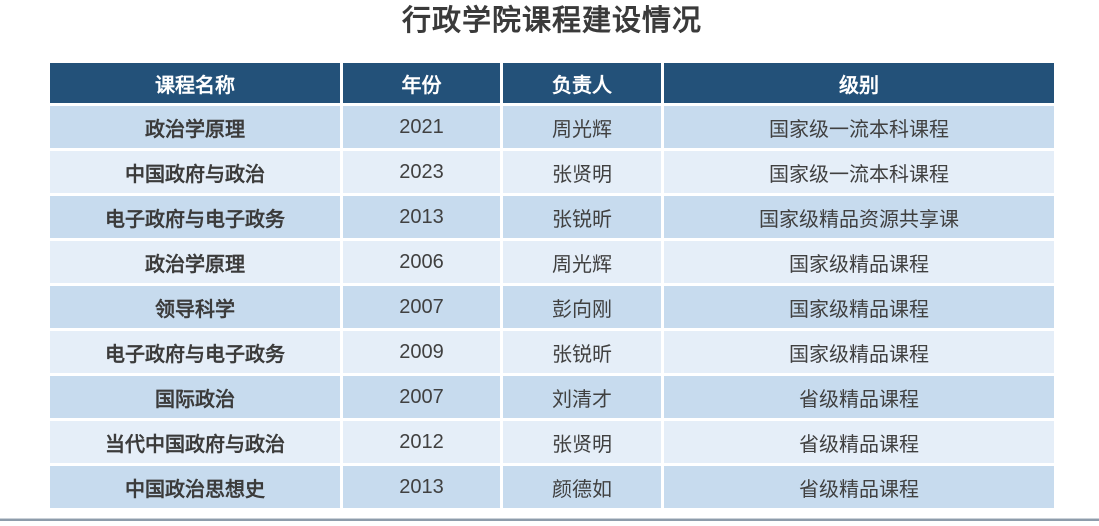 The width and height of the screenshot is (1099, 526). Describe the element at coordinates (195, 172) in the screenshot. I see `cell-course: 中国政府与政治` at that location.